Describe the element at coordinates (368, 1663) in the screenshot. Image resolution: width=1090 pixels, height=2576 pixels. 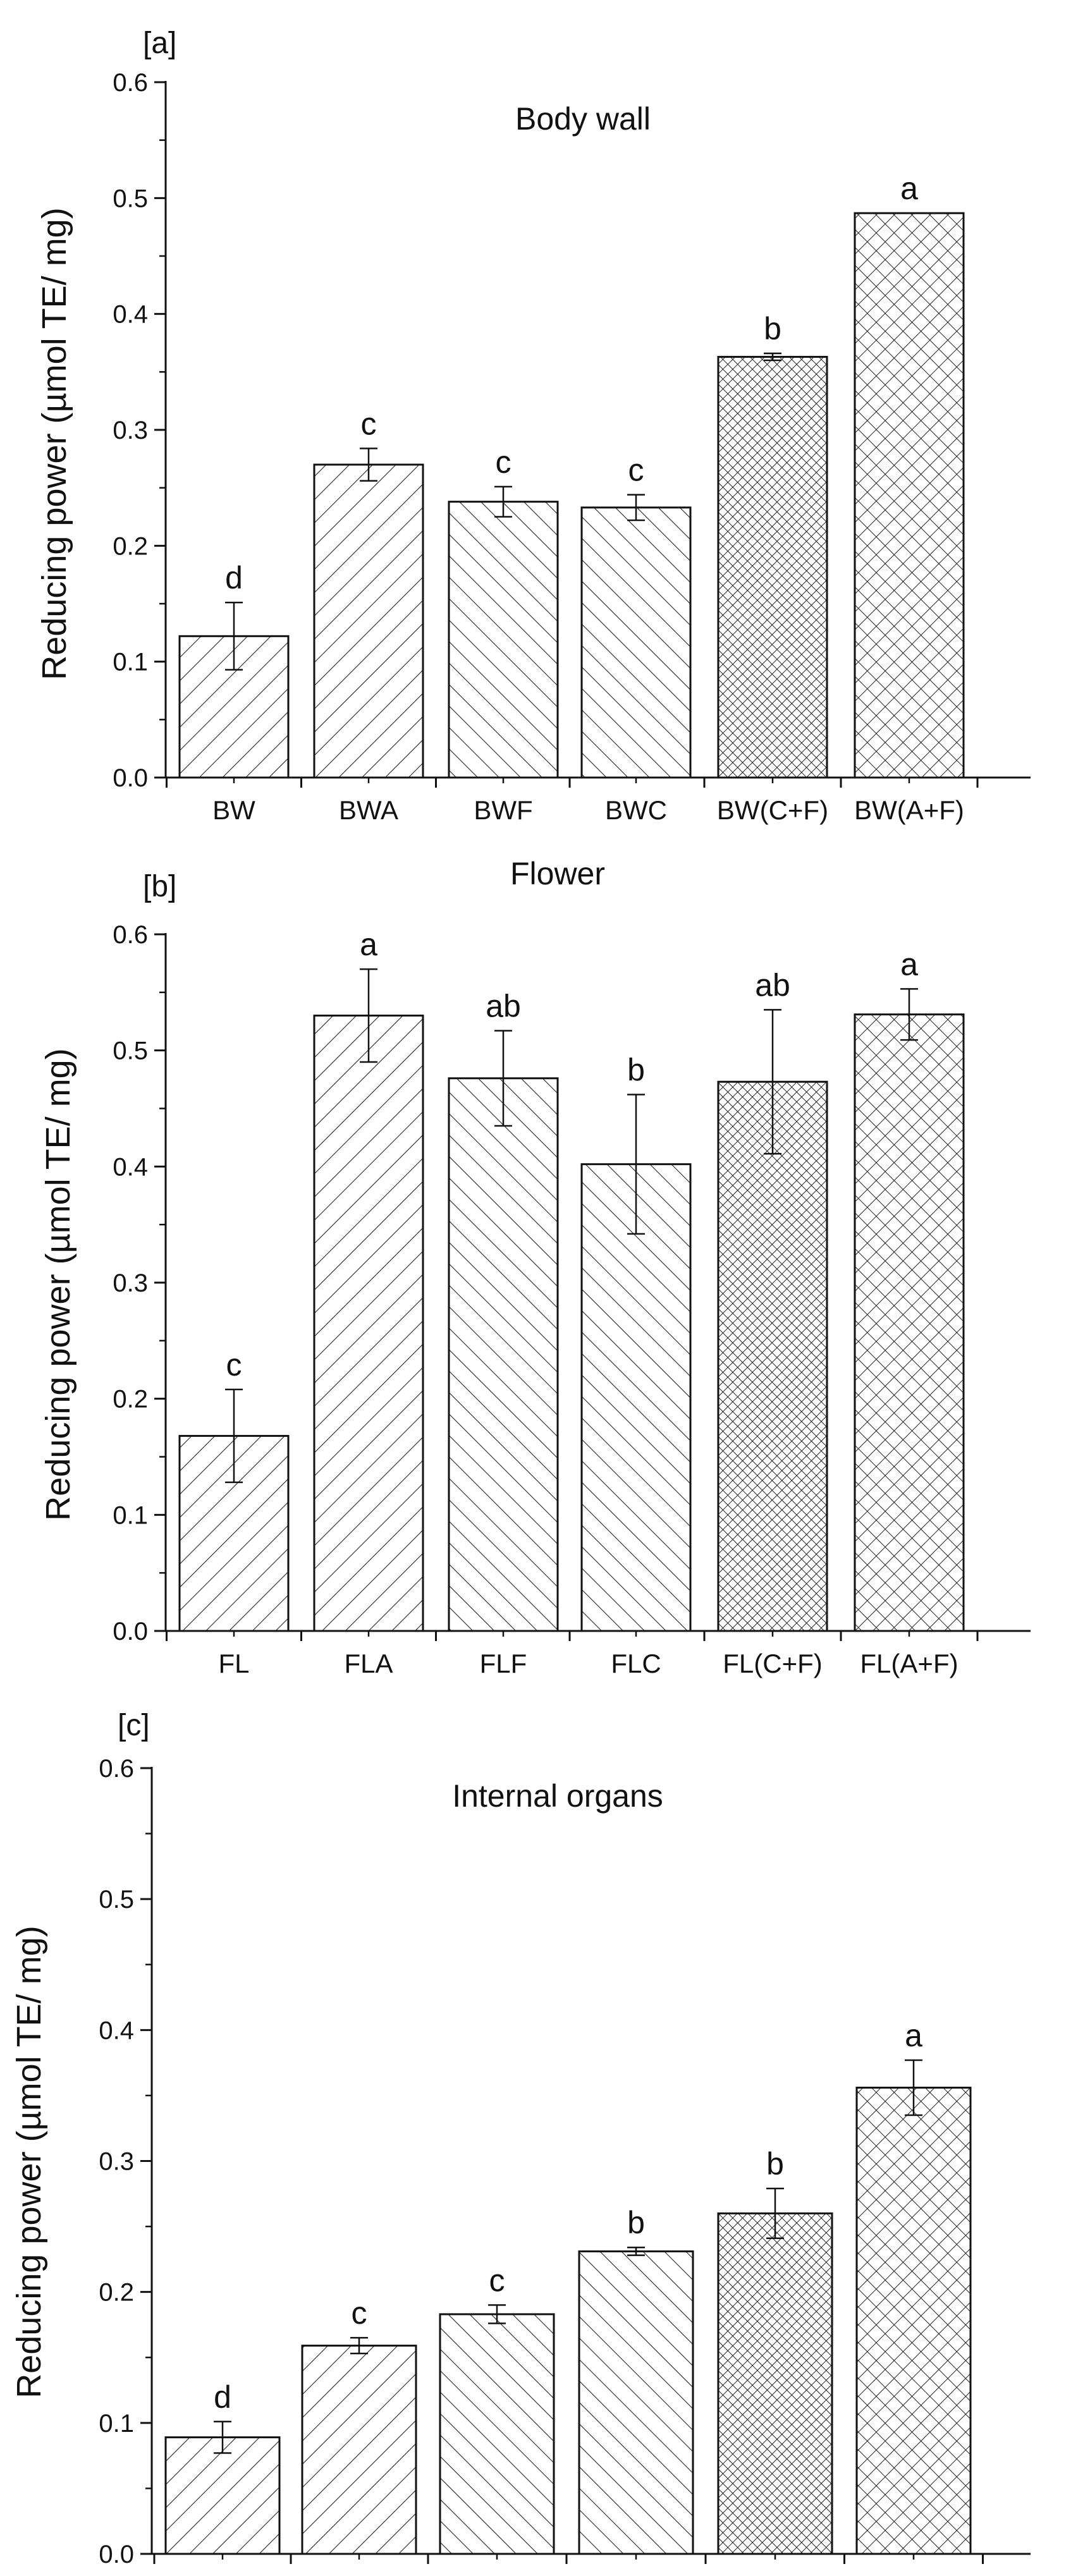
I see `x-tick-label: FLA` at that location.